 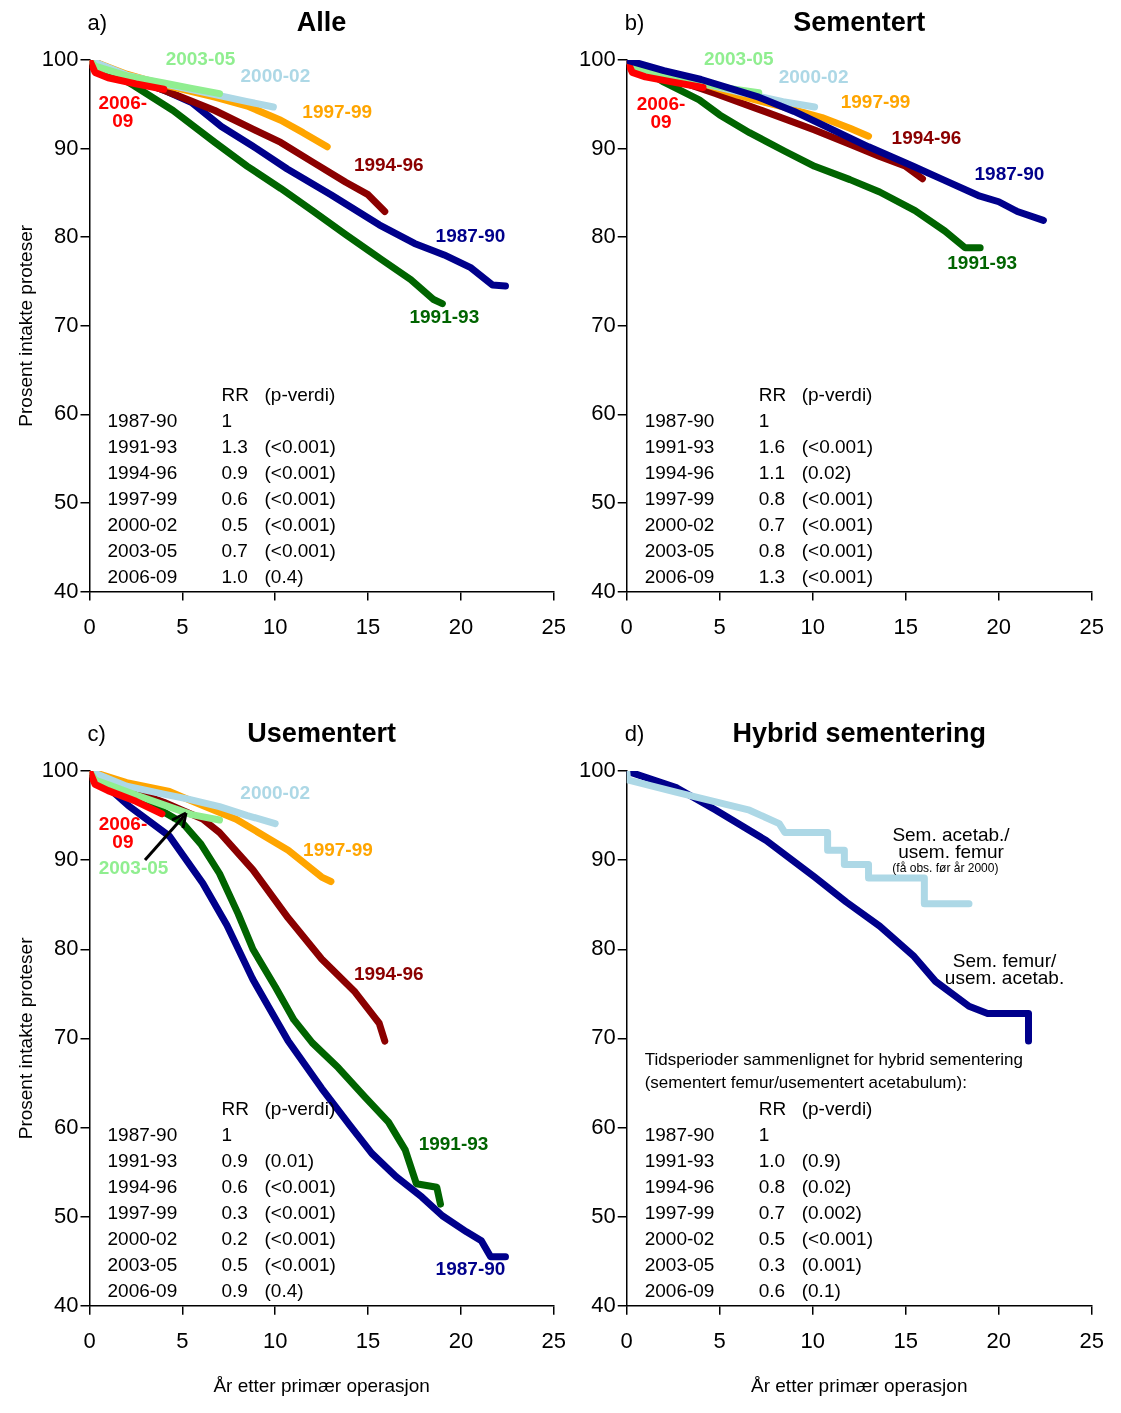 What do you see at coordinates (321, 22) in the screenshot?
I see `chart-title: Alle` at bounding box center [321, 22].